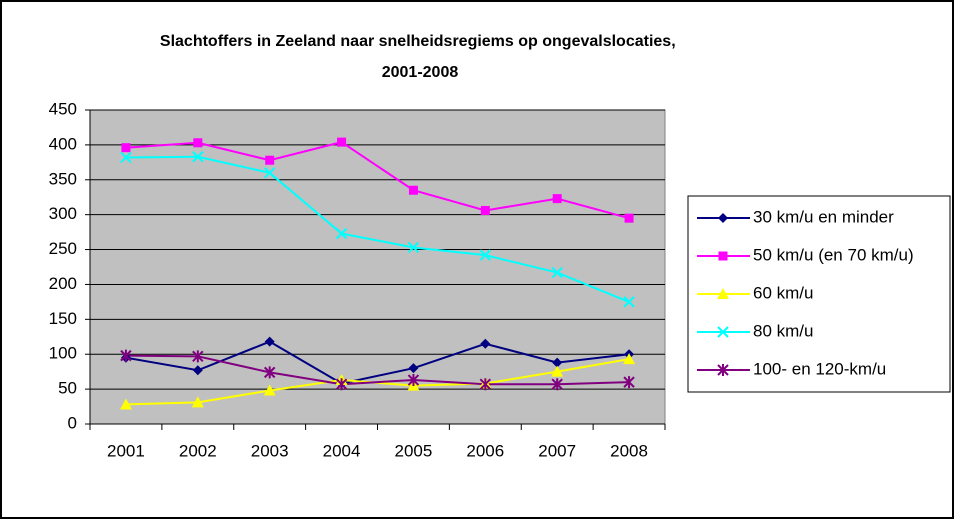  Describe the element at coordinates (342, 450) in the screenshot. I see `x-tick-label: 2004` at that location.